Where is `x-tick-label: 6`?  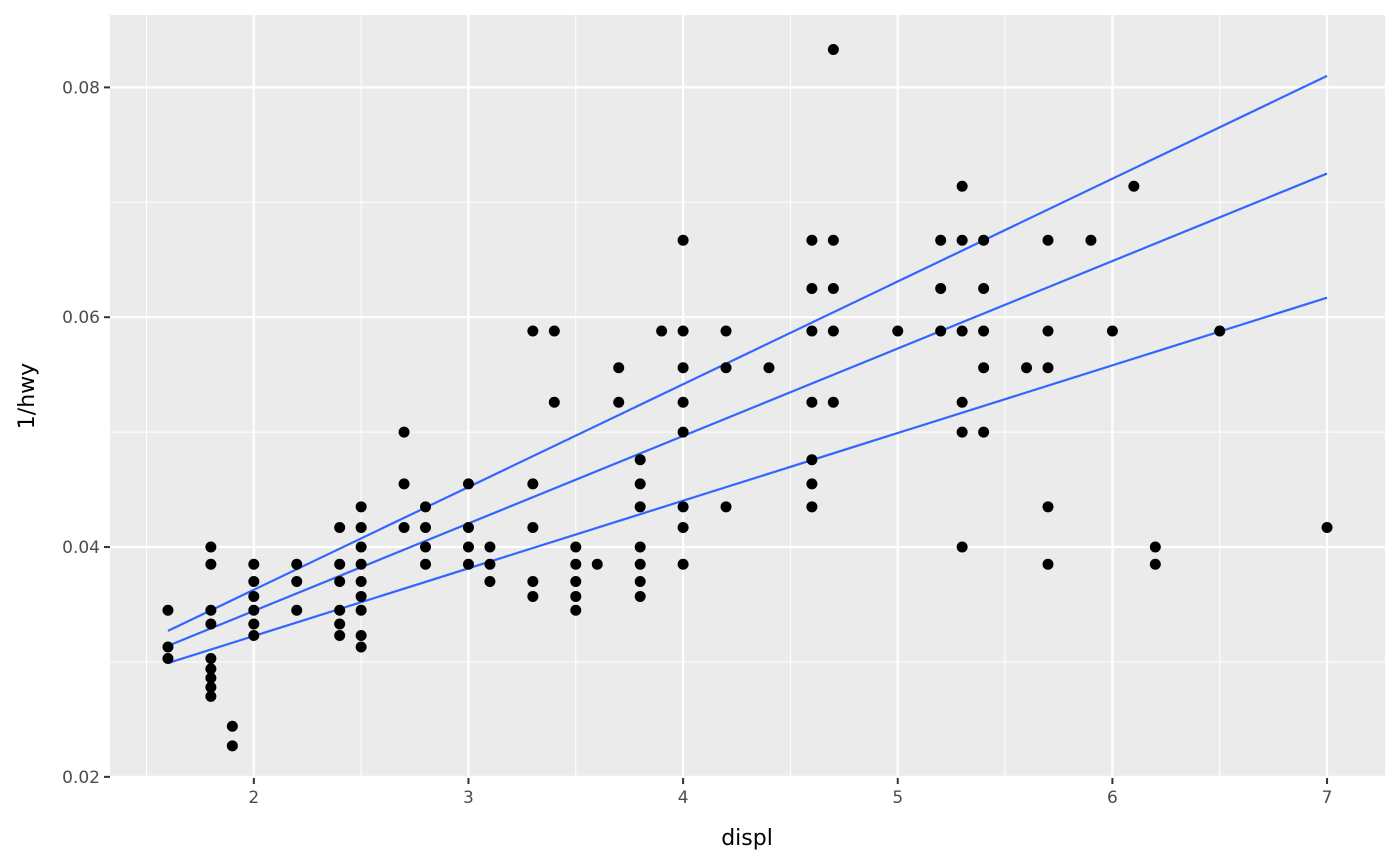
x-tick-label: 6 is located at coordinates (1112, 798).